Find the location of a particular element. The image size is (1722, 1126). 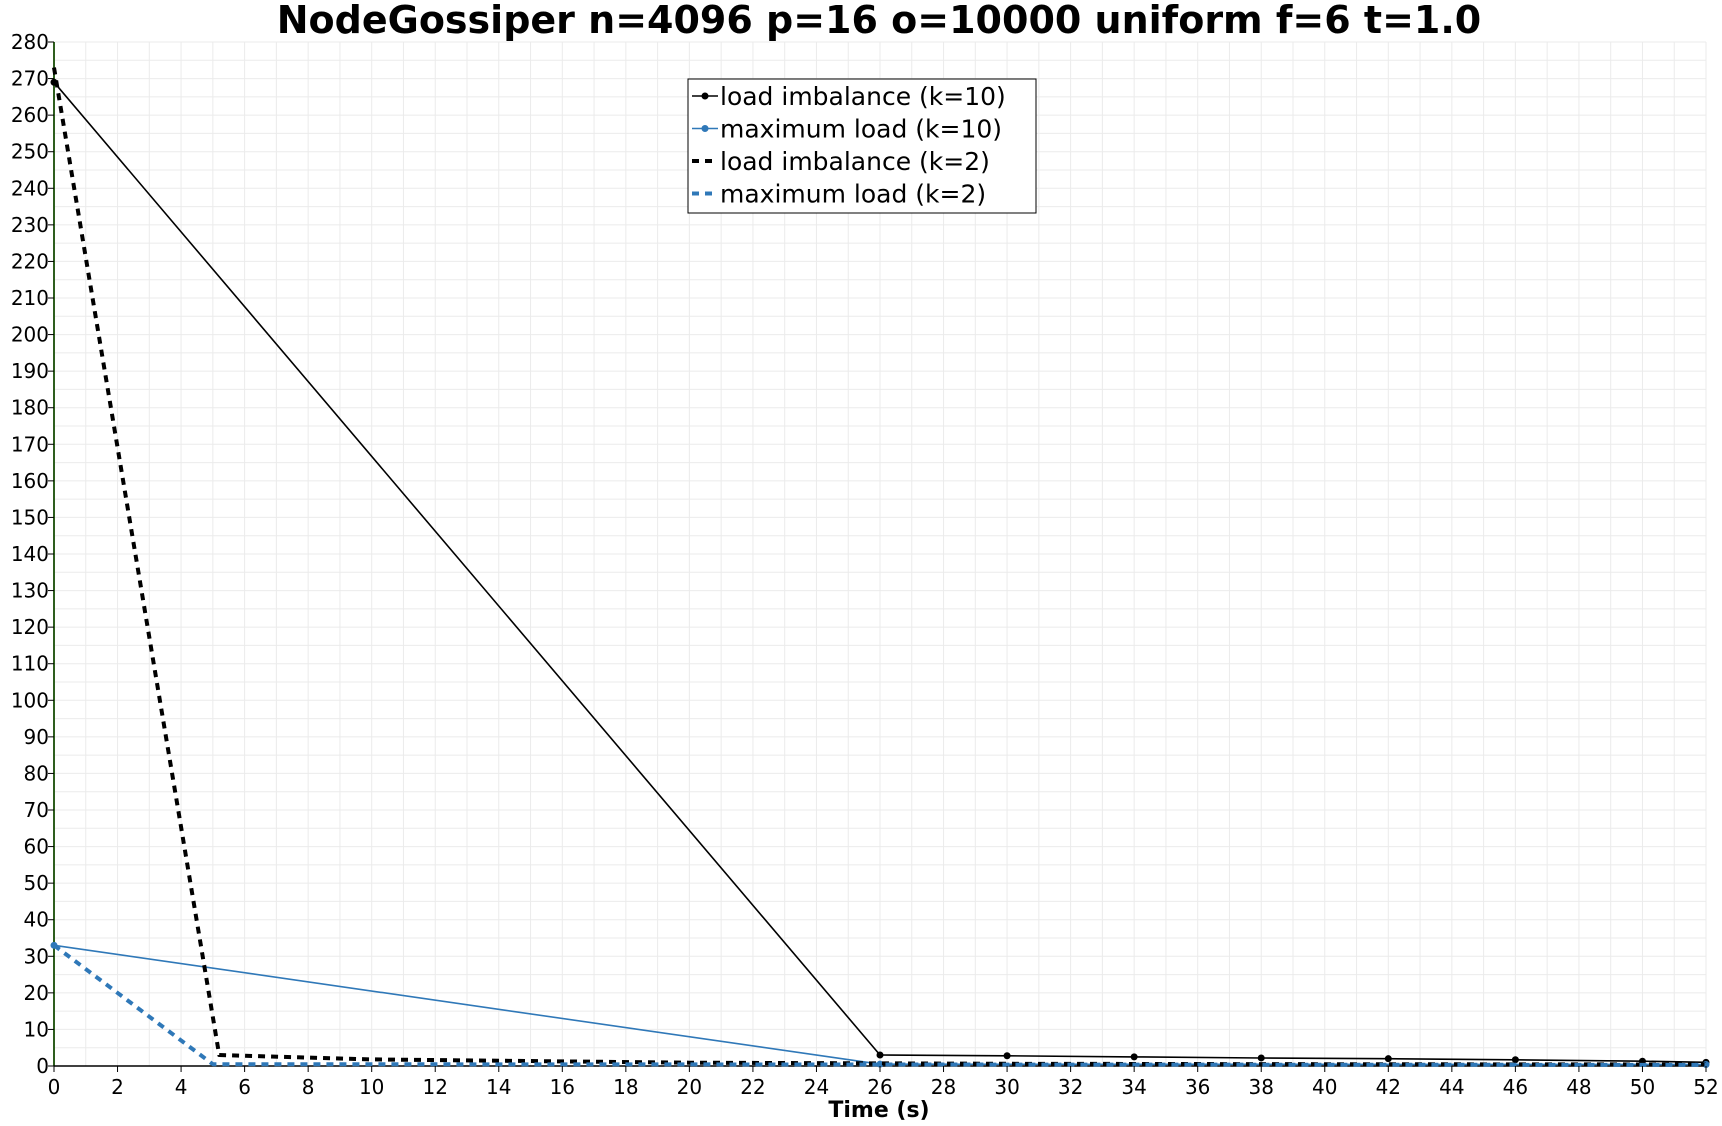

x-tick-label: 50 is located at coordinates (1642, 1087).